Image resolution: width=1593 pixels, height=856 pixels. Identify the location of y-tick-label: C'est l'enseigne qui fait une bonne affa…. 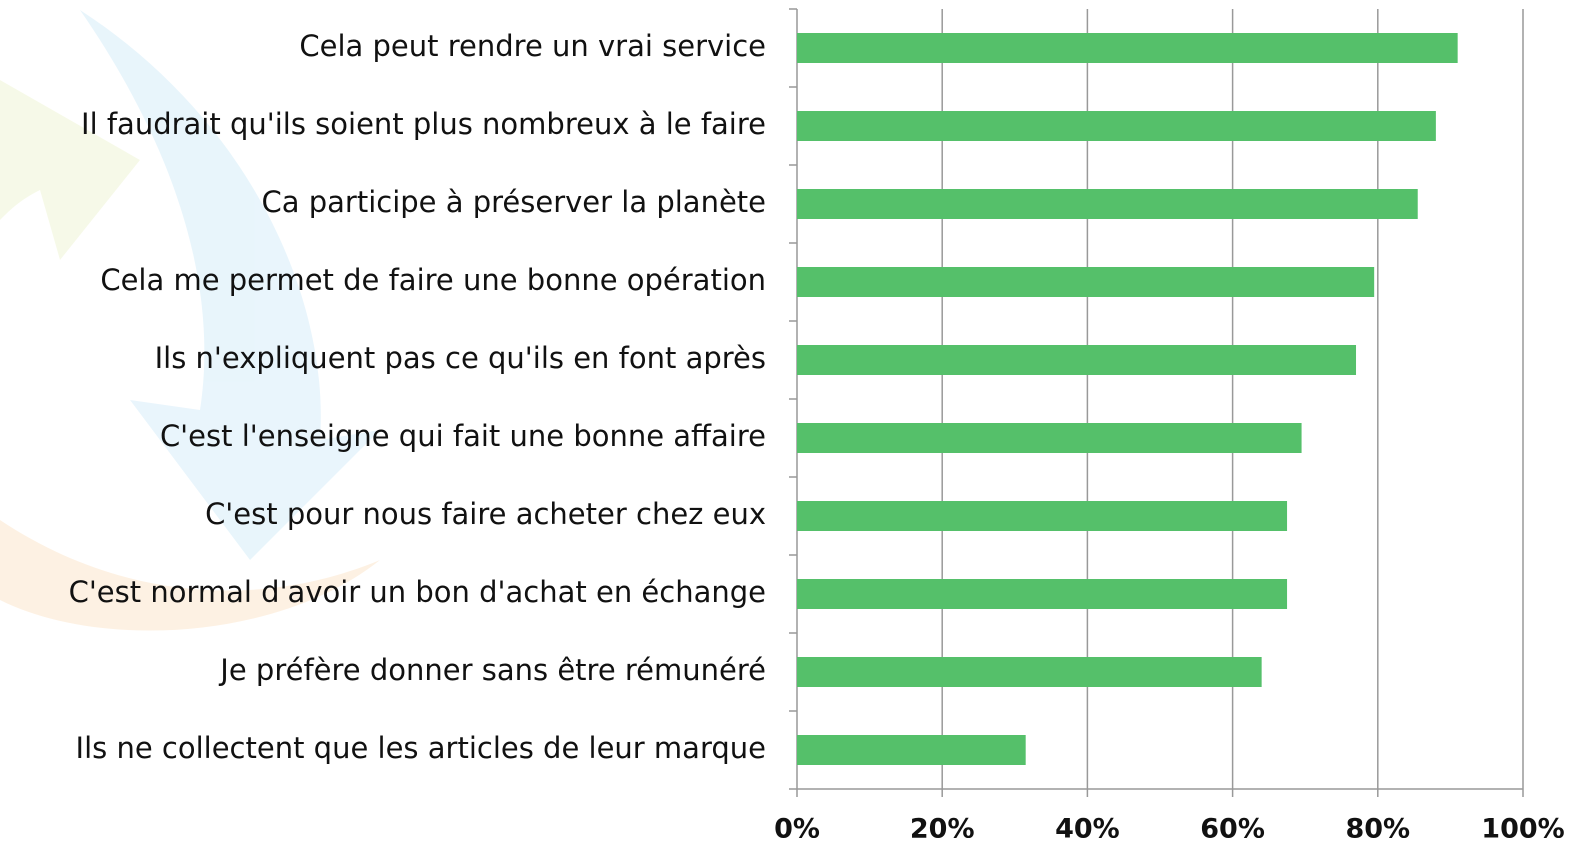
(463, 436).